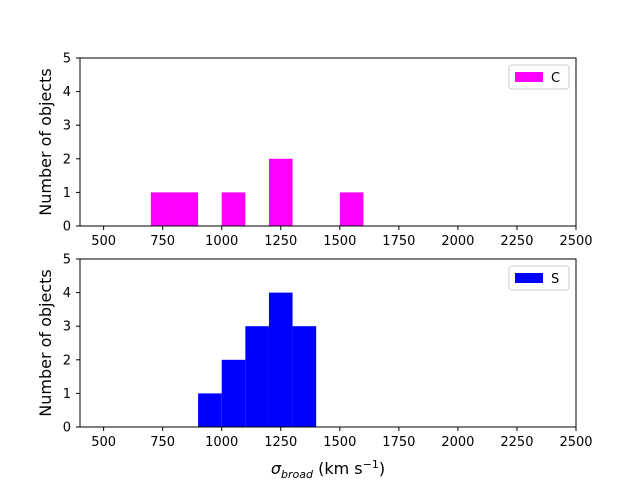  What do you see at coordinates (297, 474) in the screenshot?
I see `xlabel-subscript: broad` at bounding box center [297, 474].